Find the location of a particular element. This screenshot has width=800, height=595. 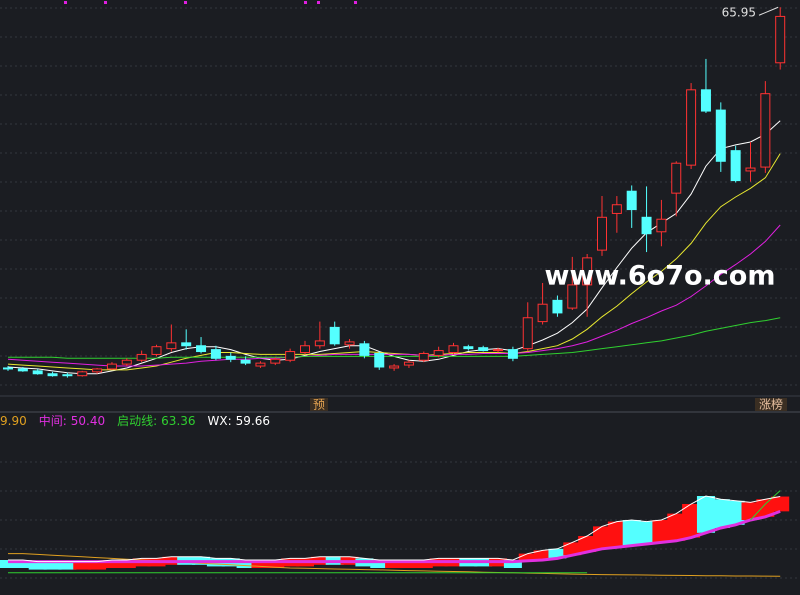

legend-name: 中间: is located at coordinates (53, 420).